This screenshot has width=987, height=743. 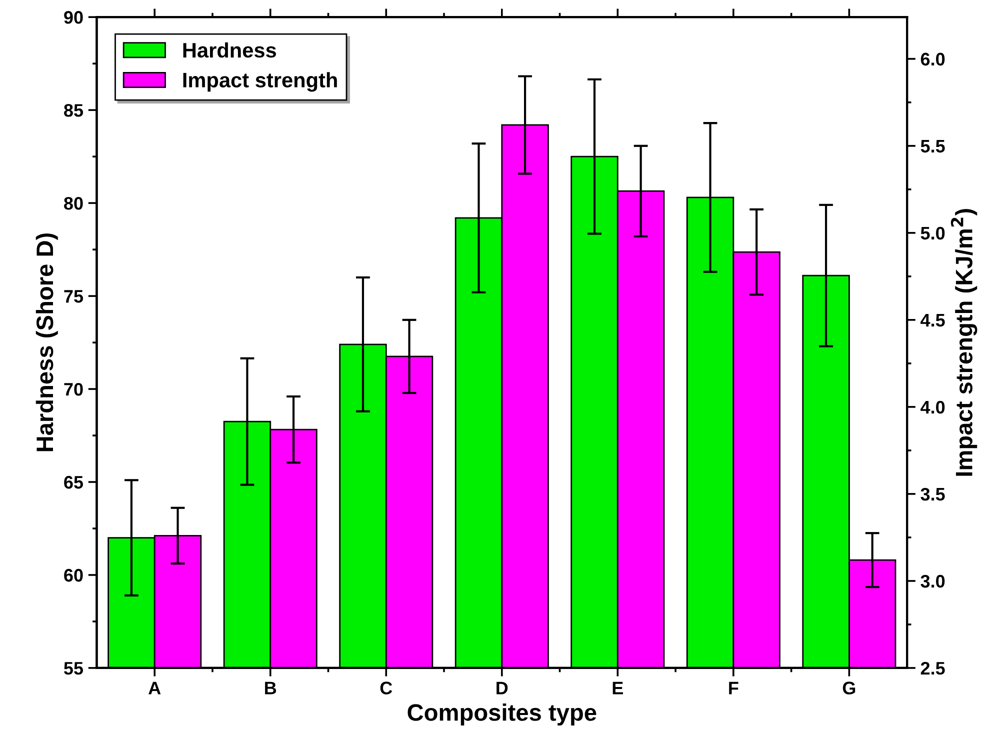 I want to click on y2-tick-label: 5.0, so click(x=932, y=233).